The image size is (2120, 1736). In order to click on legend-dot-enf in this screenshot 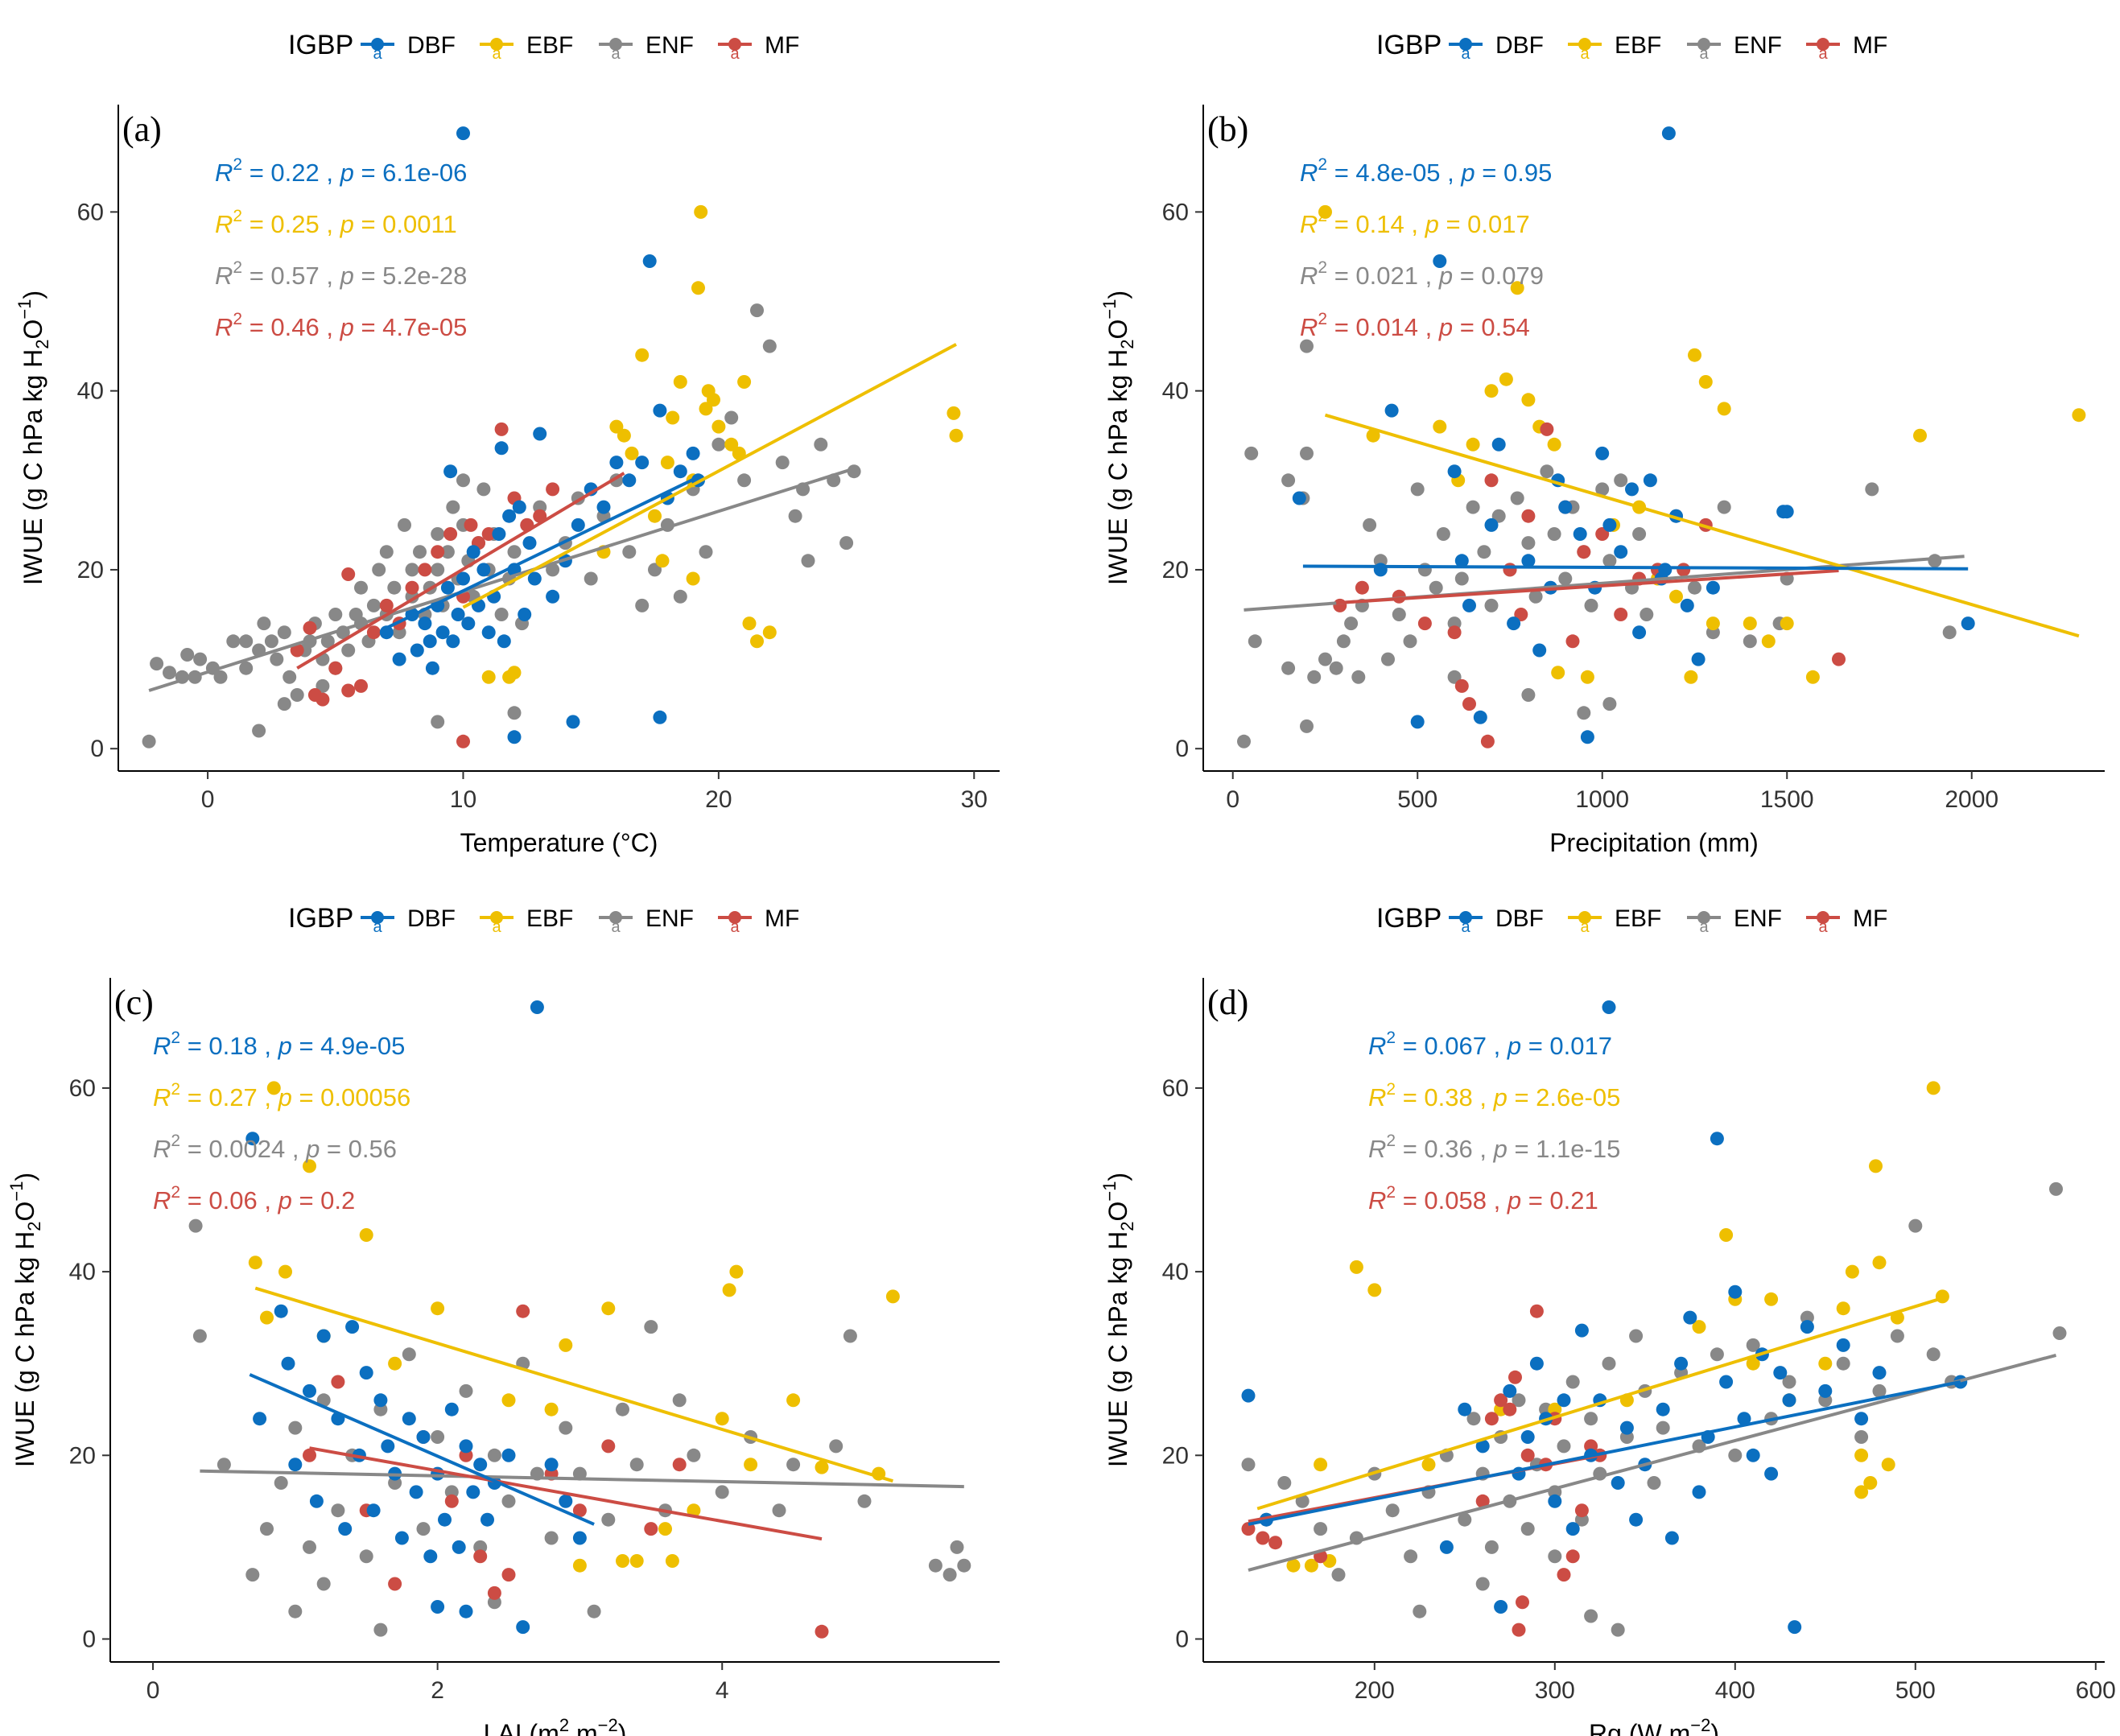, I will do `click(615, 917)`.